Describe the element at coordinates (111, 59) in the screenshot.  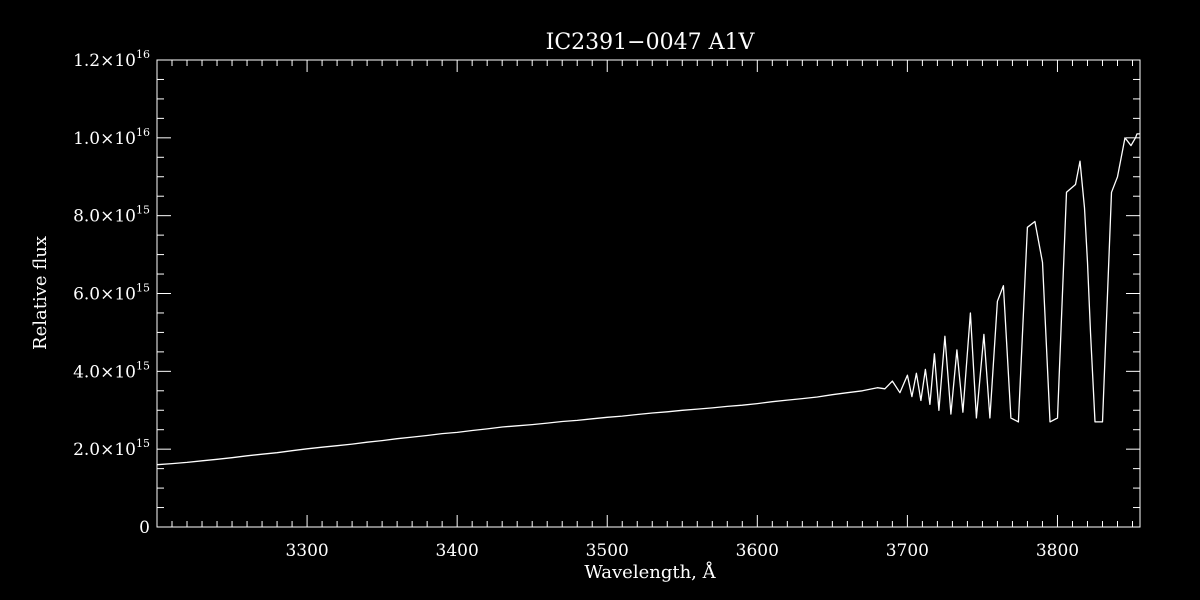
I see `y-tick-label: 1.2×10¹⁶` at that location.